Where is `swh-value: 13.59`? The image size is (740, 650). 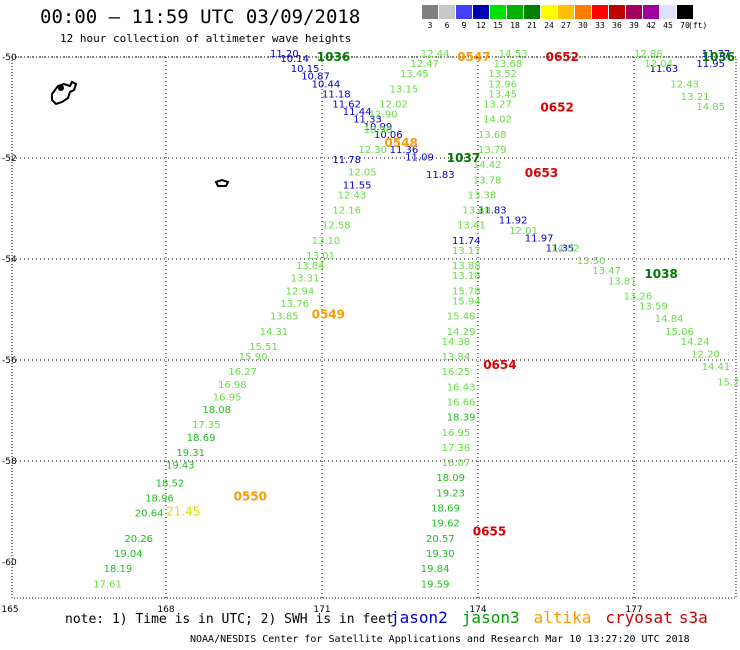 swh-value: 13.59 is located at coordinates (653, 307).